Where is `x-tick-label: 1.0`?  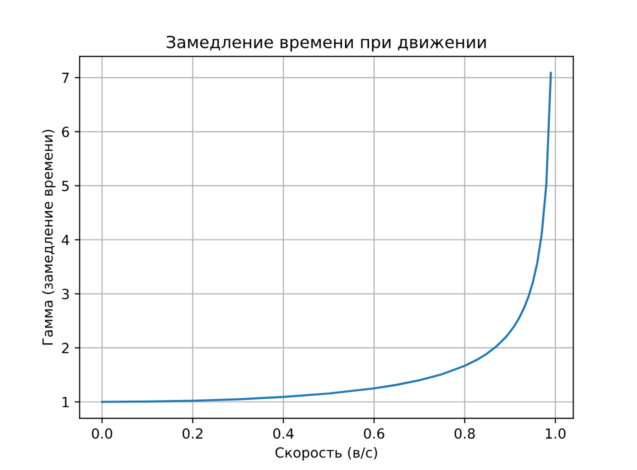
x-tick-label: 1.0 is located at coordinates (556, 433).